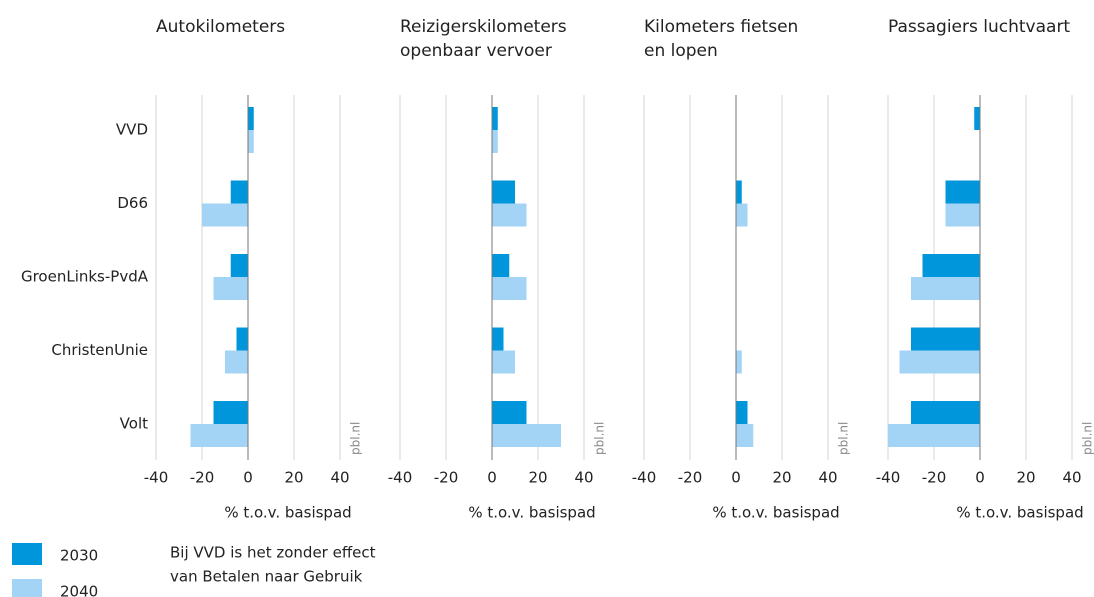 The width and height of the screenshot is (1094, 597). What do you see at coordinates (721, 27) in the screenshot?
I see `panel-title: Kilometers fietsen` at bounding box center [721, 27].